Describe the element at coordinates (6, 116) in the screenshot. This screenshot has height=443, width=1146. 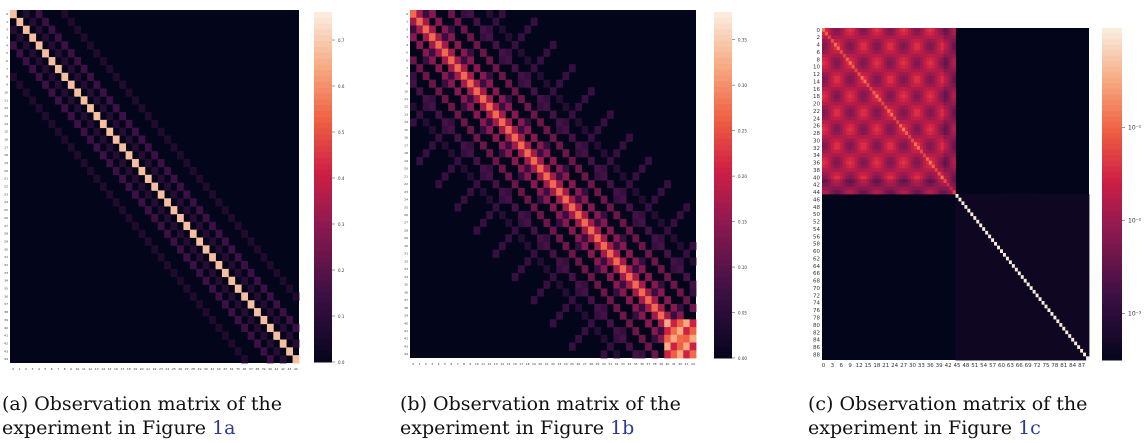
I see `y-tick-label: 13` at that location.